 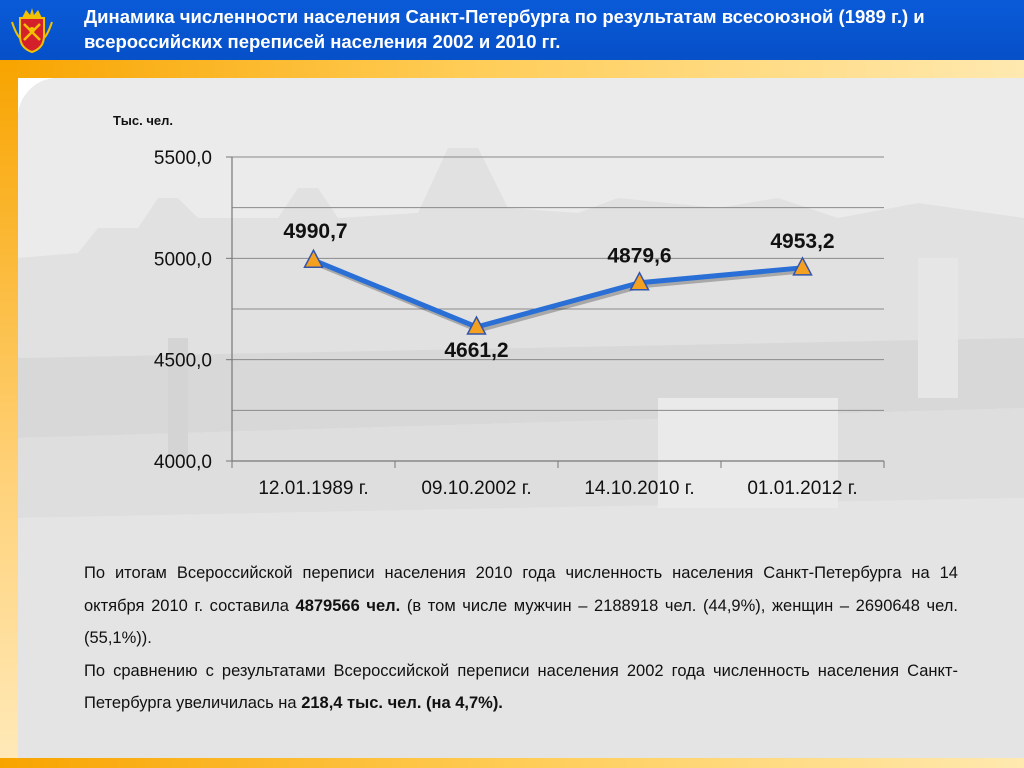 I want to click on x-tick-label: 01.01.2012 г., so click(x=802, y=488).